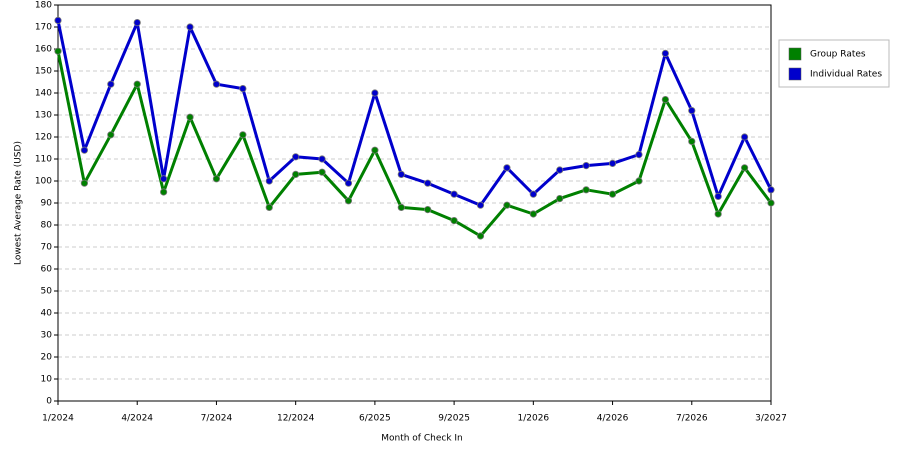 Image resolution: width=900 pixels, height=454 pixels. What do you see at coordinates (47, 380) in the screenshot?
I see `y-tick-label: 10` at bounding box center [47, 380].